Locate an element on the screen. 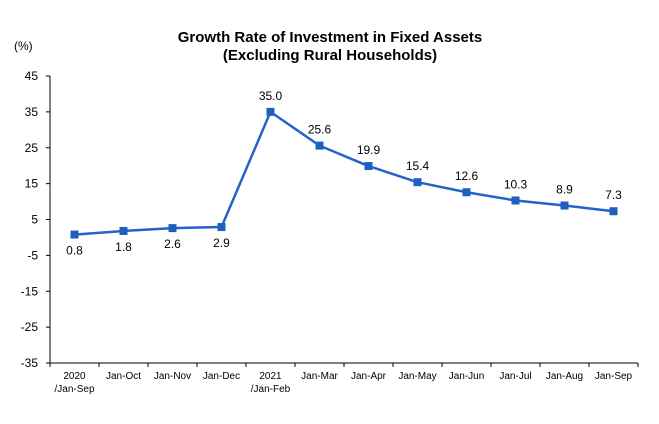 This screenshot has height=424, width=659. x-tick-label: Jan-Jul is located at coordinates (515, 376).